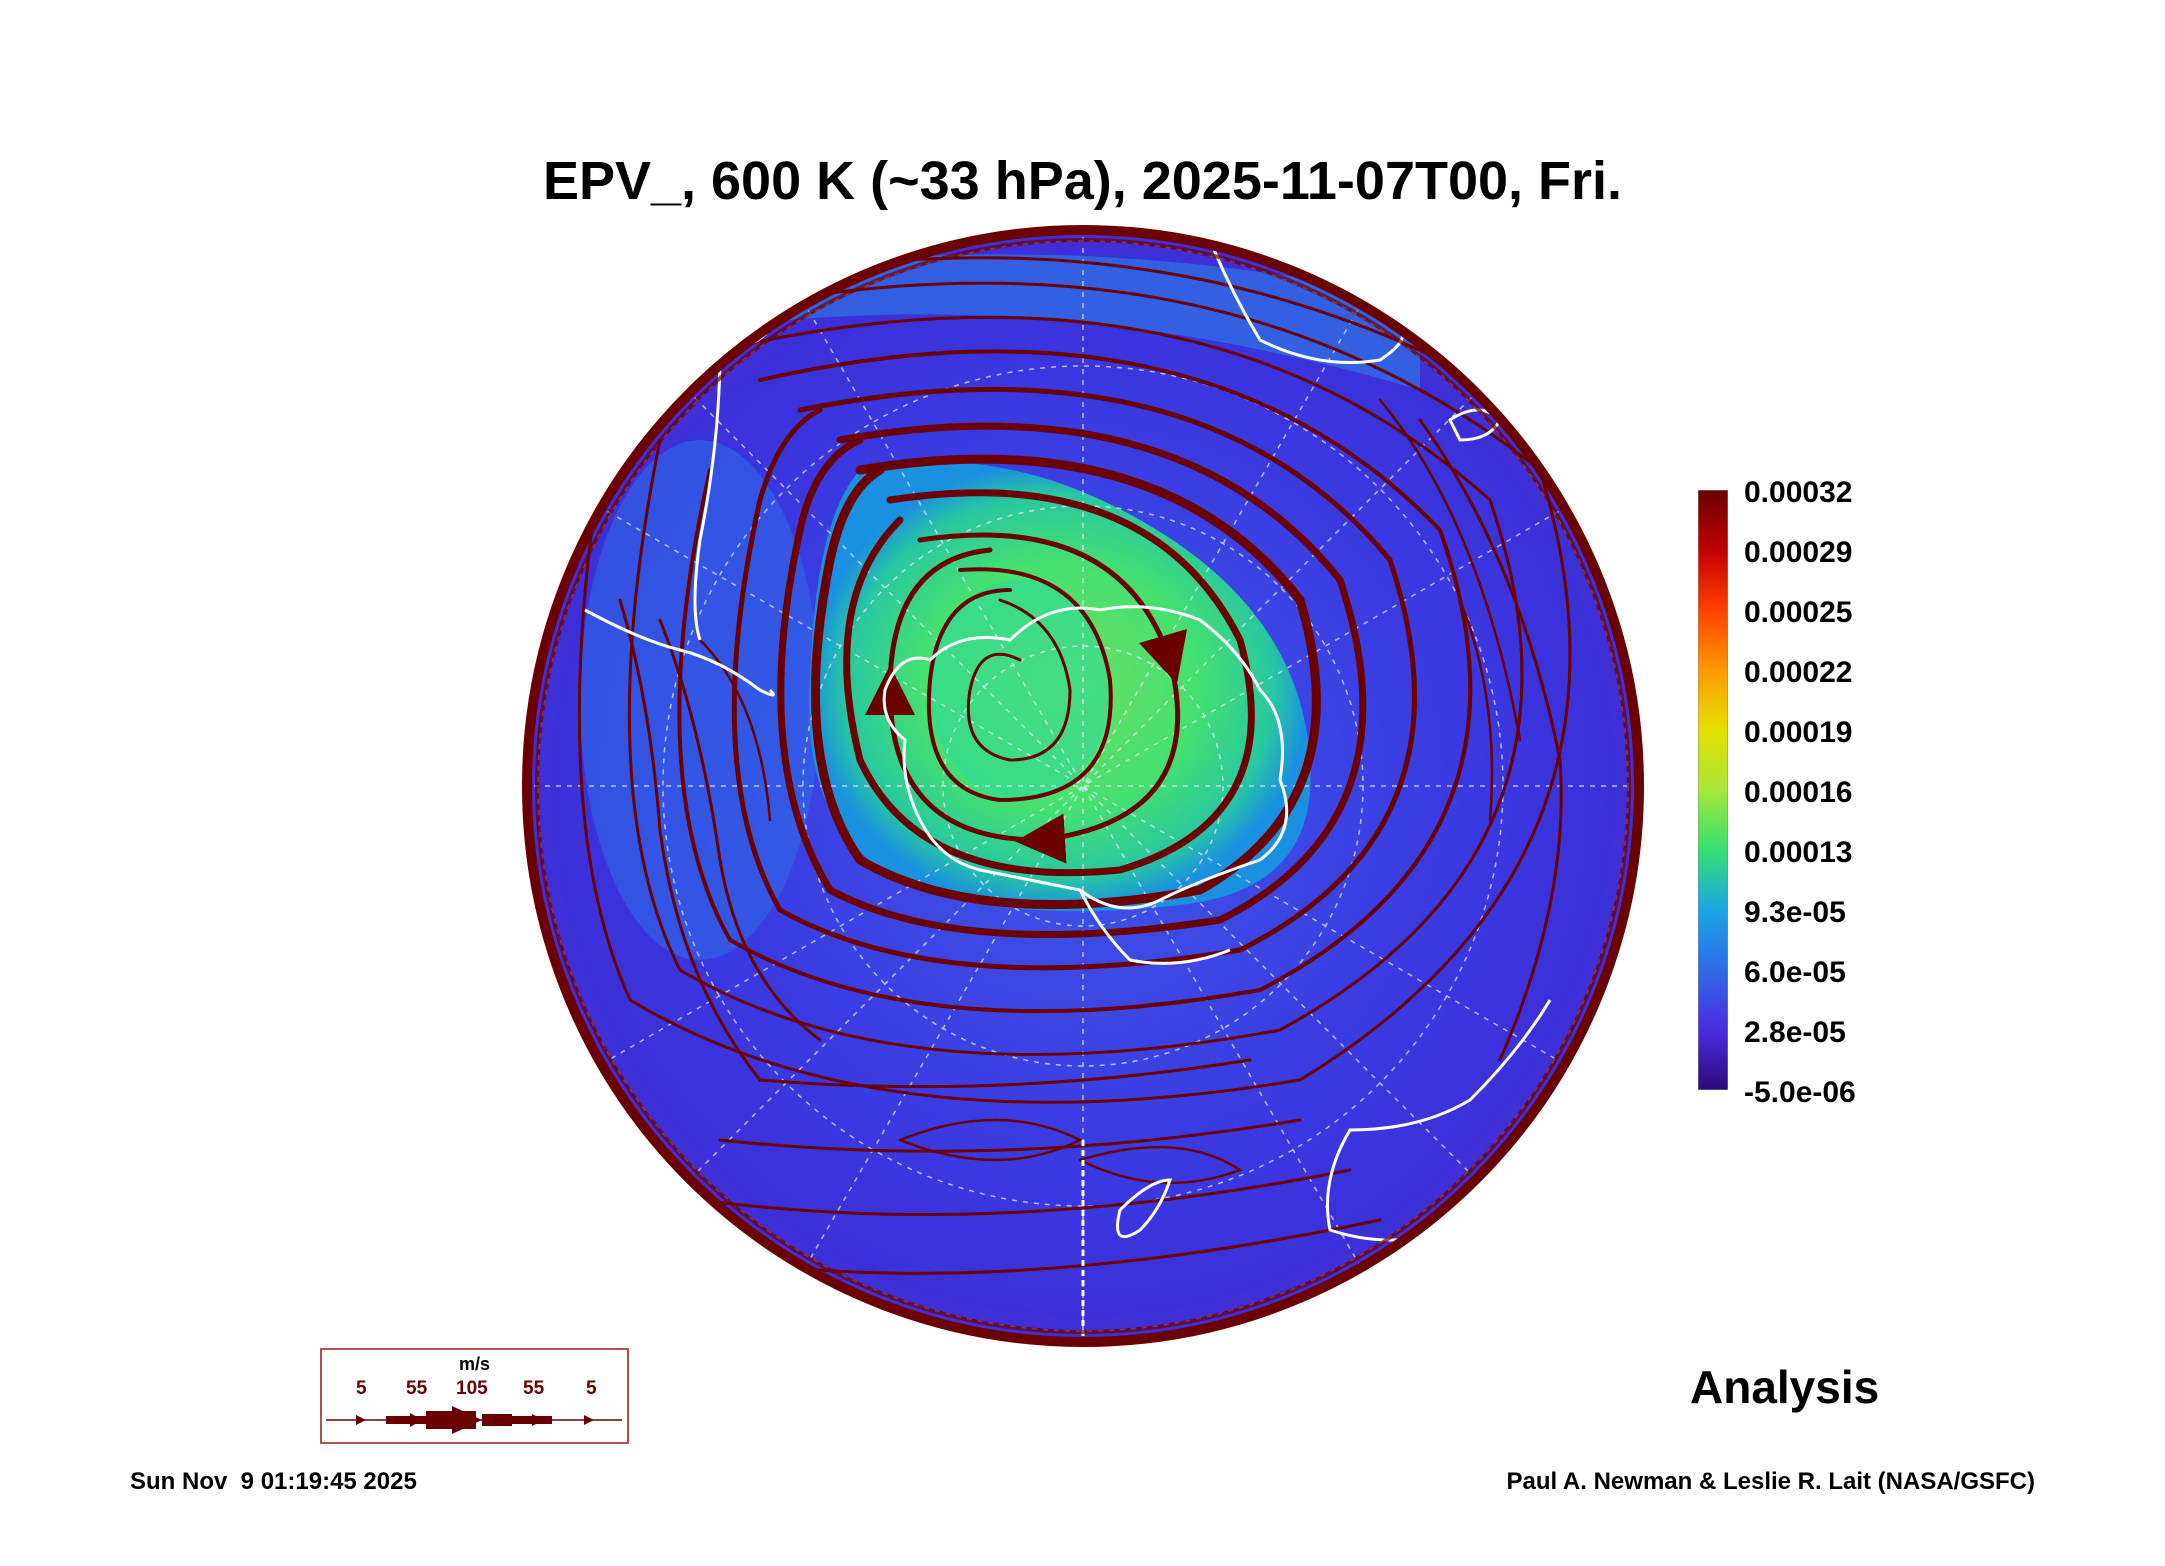 This screenshot has width=2165, height=1566. What do you see at coordinates (1713, 790) in the screenshot?
I see `colorbar-gradient` at bounding box center [1713, 790].